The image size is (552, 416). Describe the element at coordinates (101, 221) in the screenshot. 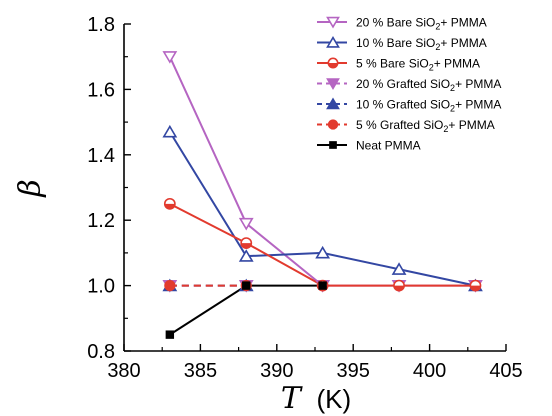

I see `y-tick-label: 1.2` at that location.